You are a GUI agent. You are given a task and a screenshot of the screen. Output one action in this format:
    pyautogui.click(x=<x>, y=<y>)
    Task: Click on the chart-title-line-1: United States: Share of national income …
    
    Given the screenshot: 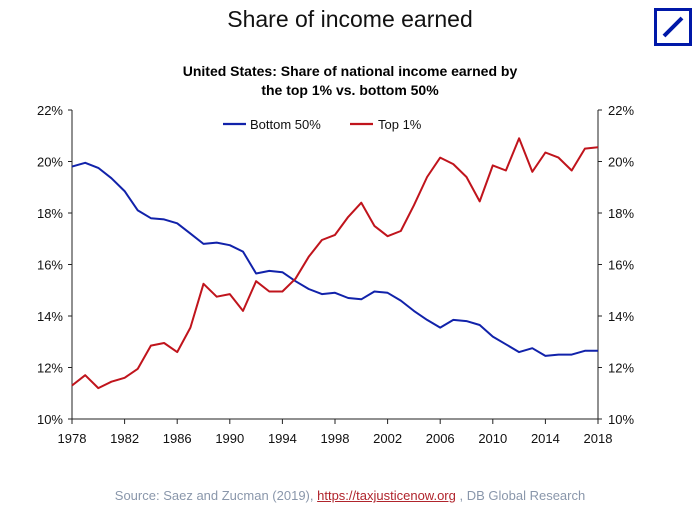 What is the action you would take?
    pyautogui.click(x=350, y=71)
    